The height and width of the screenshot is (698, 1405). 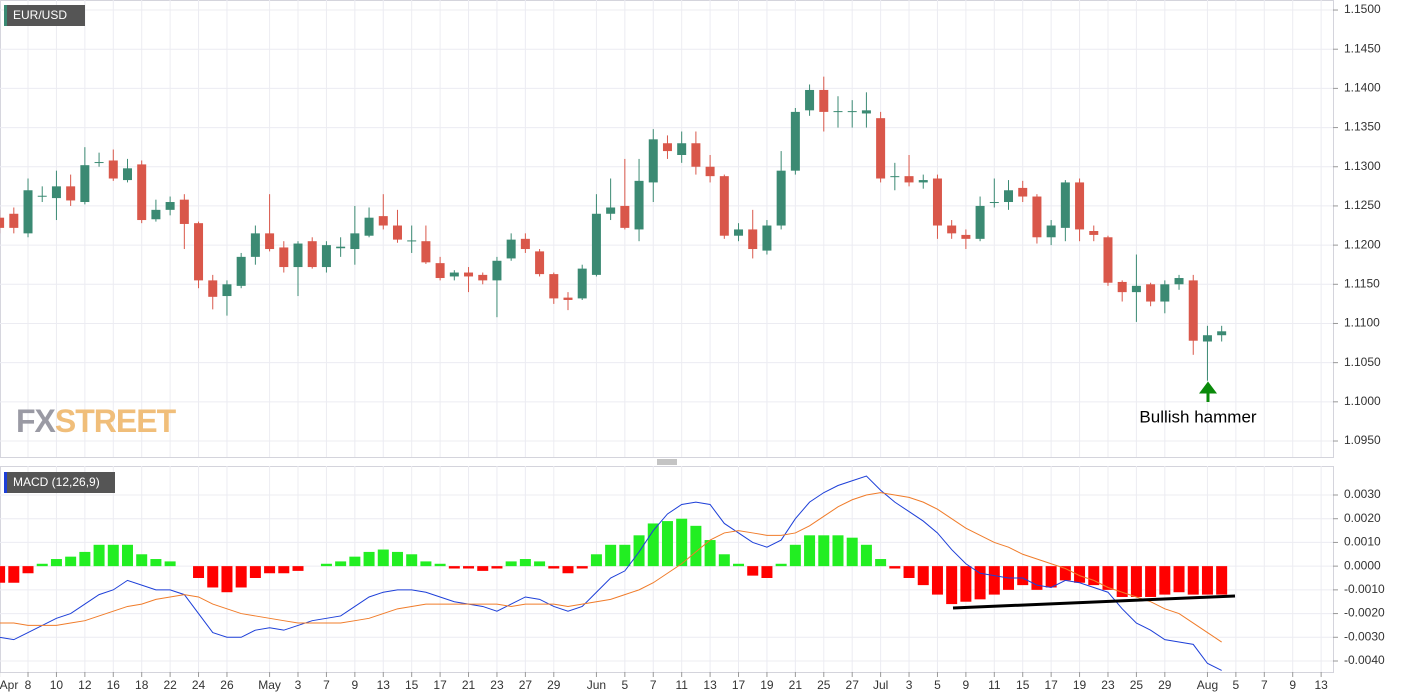 I want to click on y-tick-label: 1.1450, so click(x=1362, y=48).